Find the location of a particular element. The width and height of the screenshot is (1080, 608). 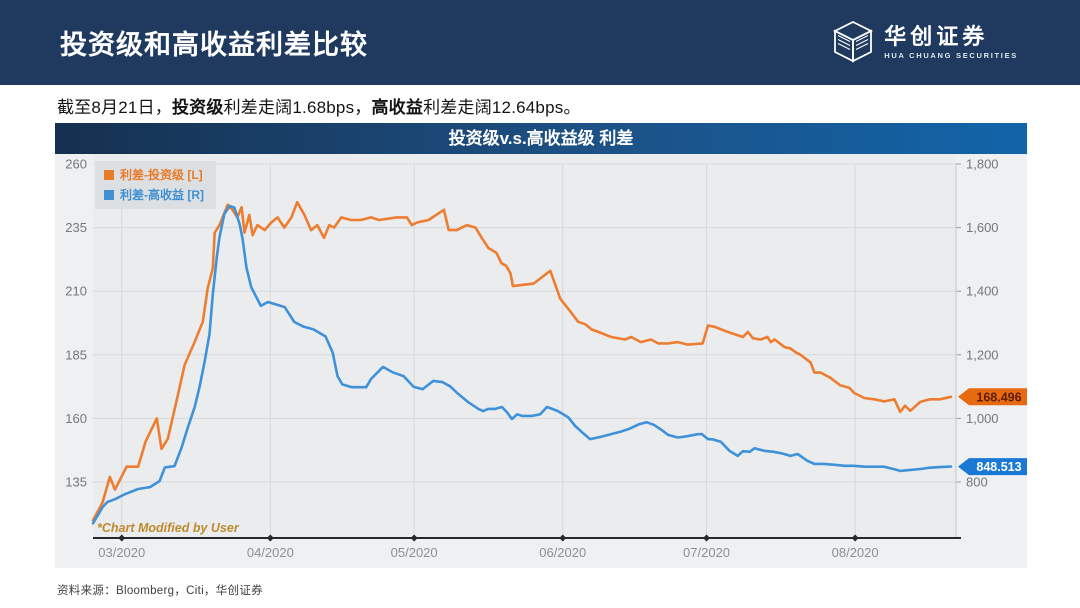

logo-subtitle: HUA CHUANG SECURITIES is located at coordinates (951, 55).